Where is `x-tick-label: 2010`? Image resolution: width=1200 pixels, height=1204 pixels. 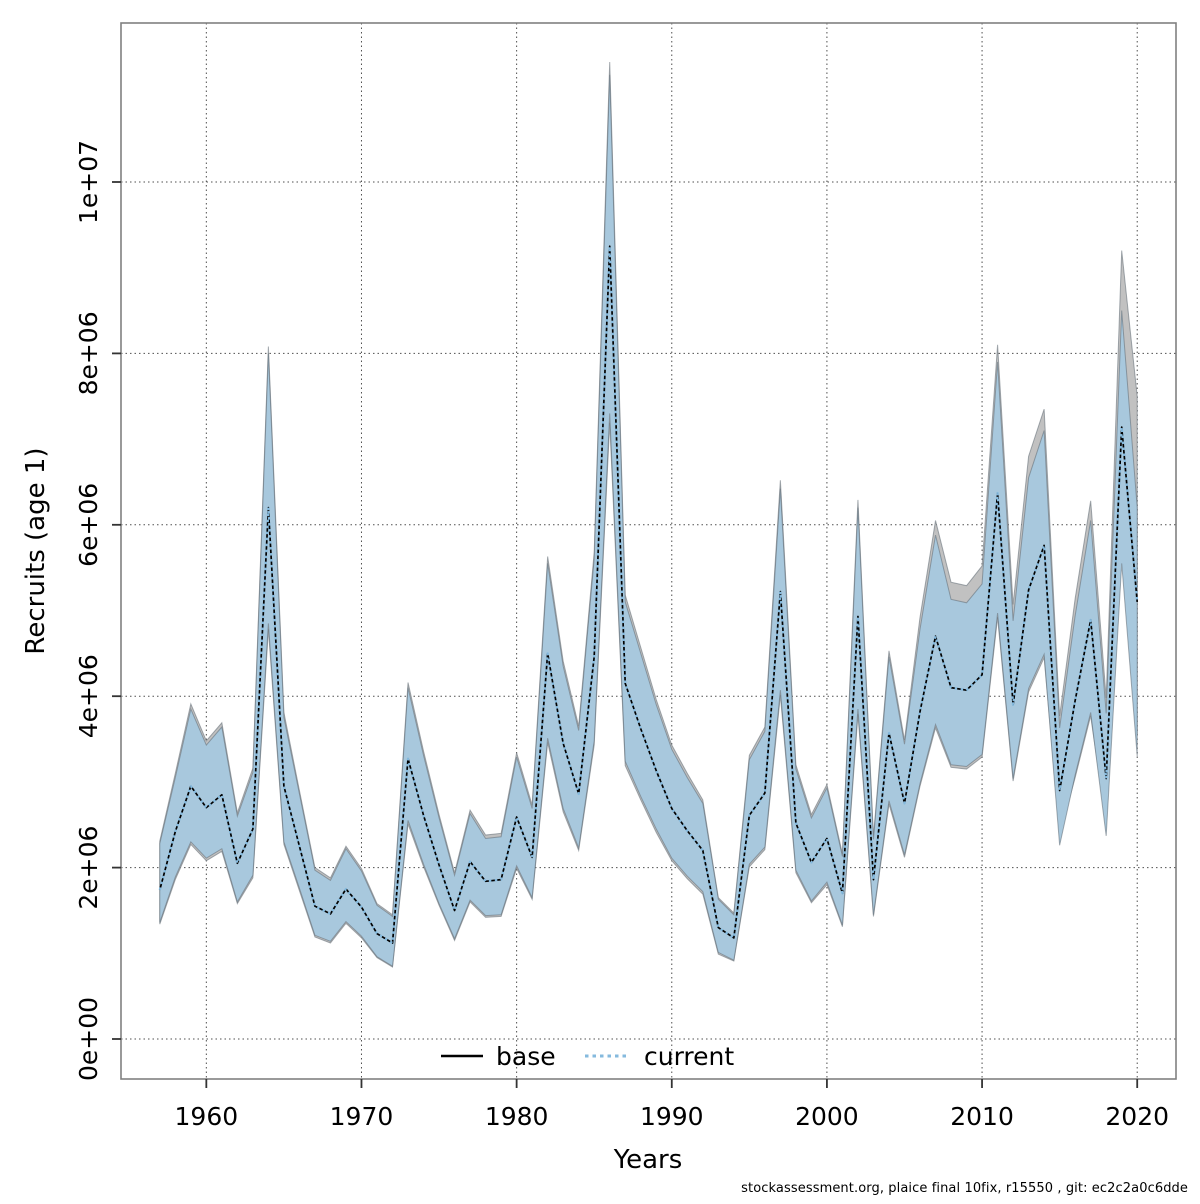 x-tick-label: 2010 is located at coordinates (982, 1116).